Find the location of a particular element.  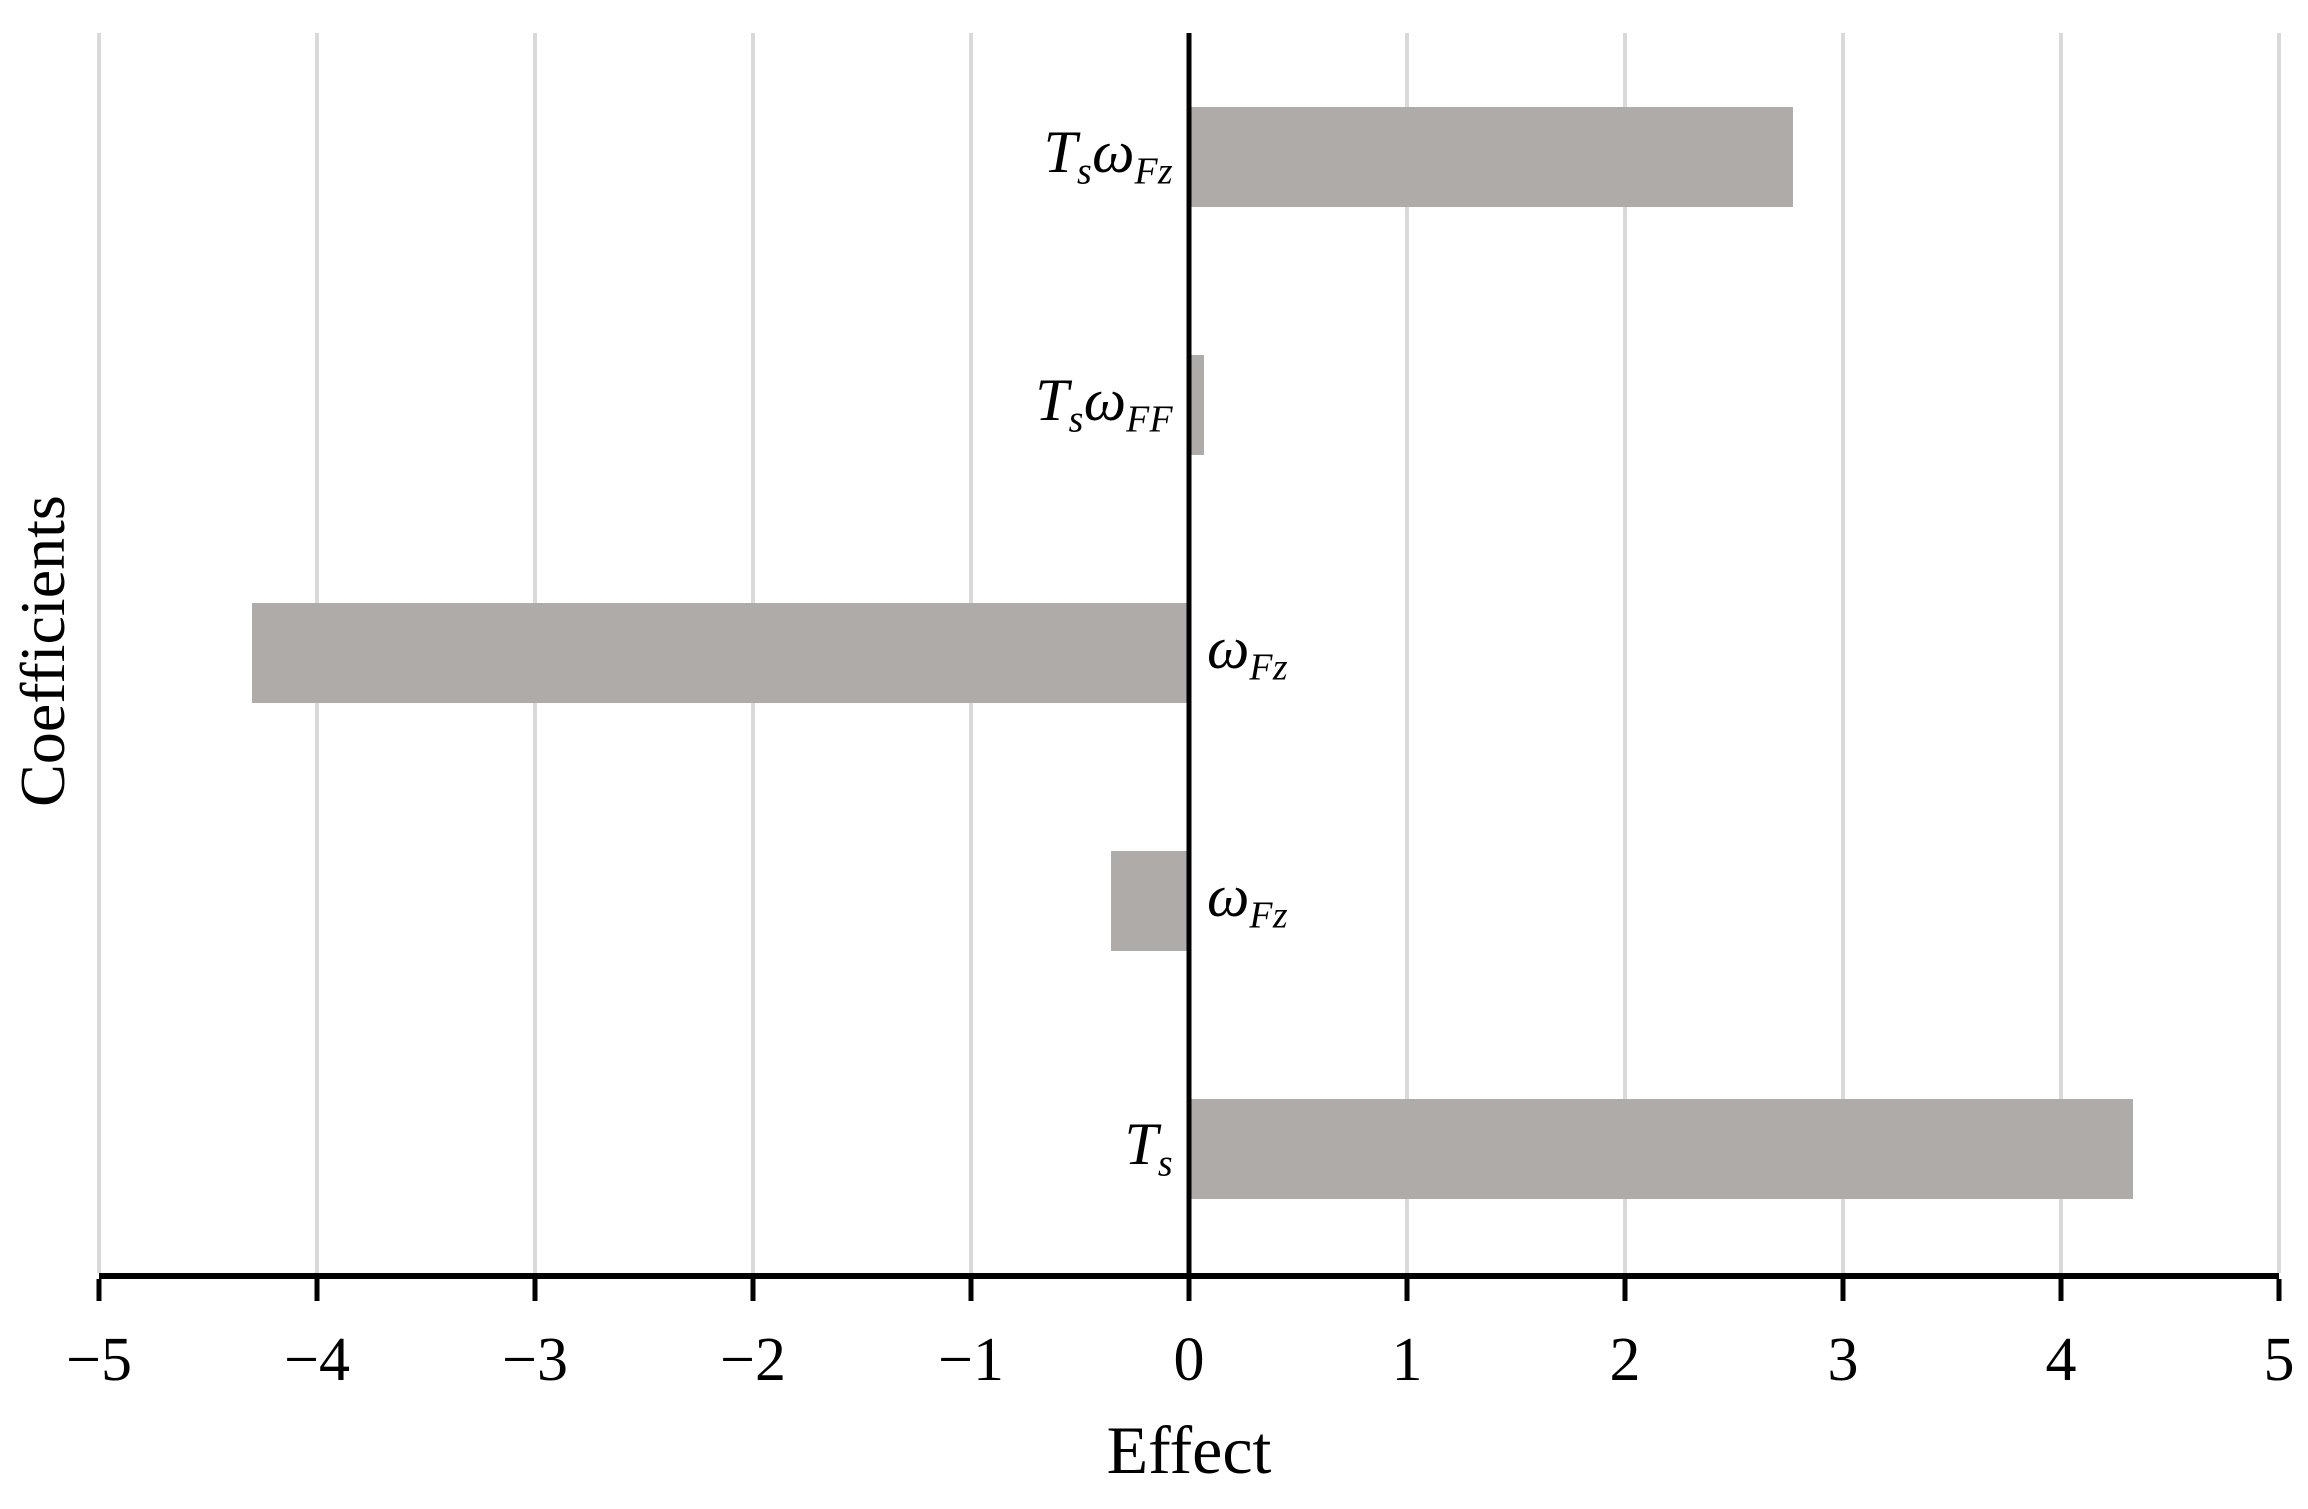

x-axis-tick-label: 1 is located at coordinates (1407, 1360).